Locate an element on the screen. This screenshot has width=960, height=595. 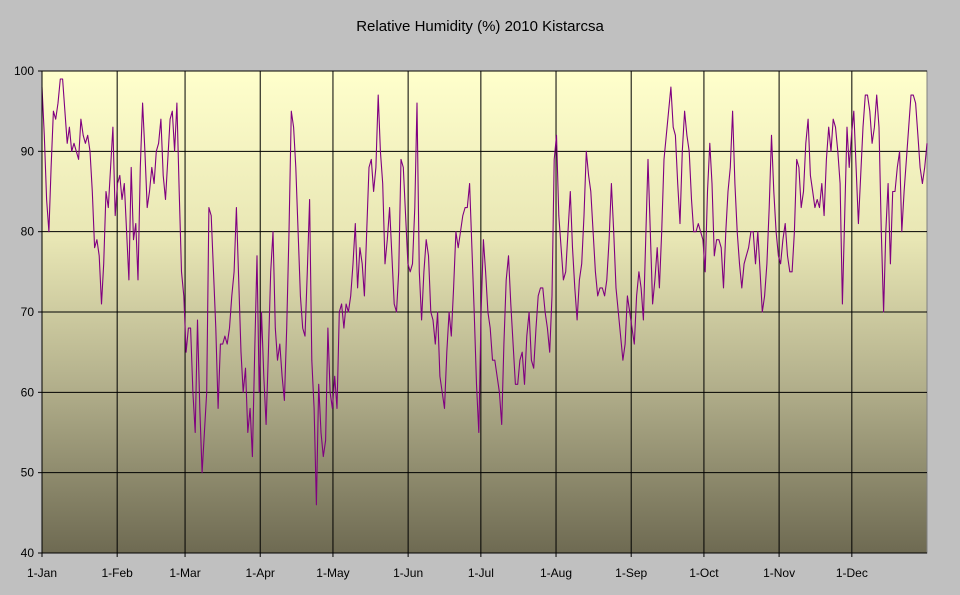
y-tick-label: 90 is located at coordinates (28, 151).